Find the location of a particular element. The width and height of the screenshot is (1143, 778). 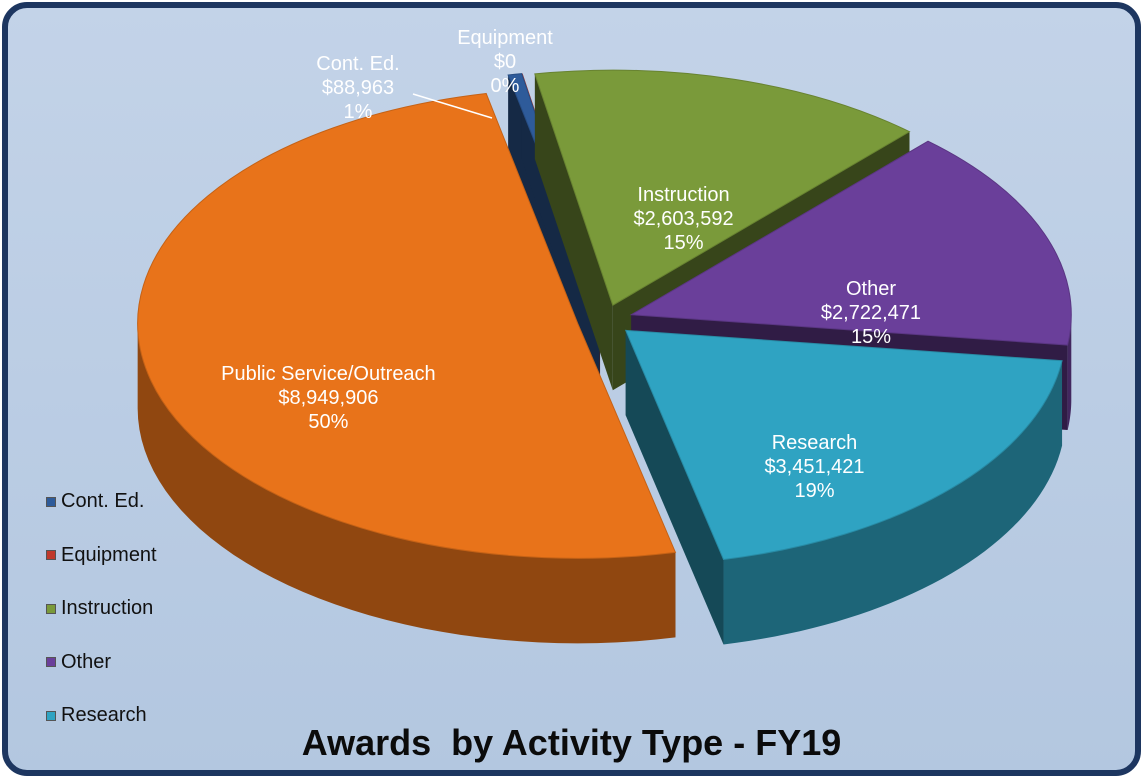

label-percent: 1% is located at coordinates (358, 112).